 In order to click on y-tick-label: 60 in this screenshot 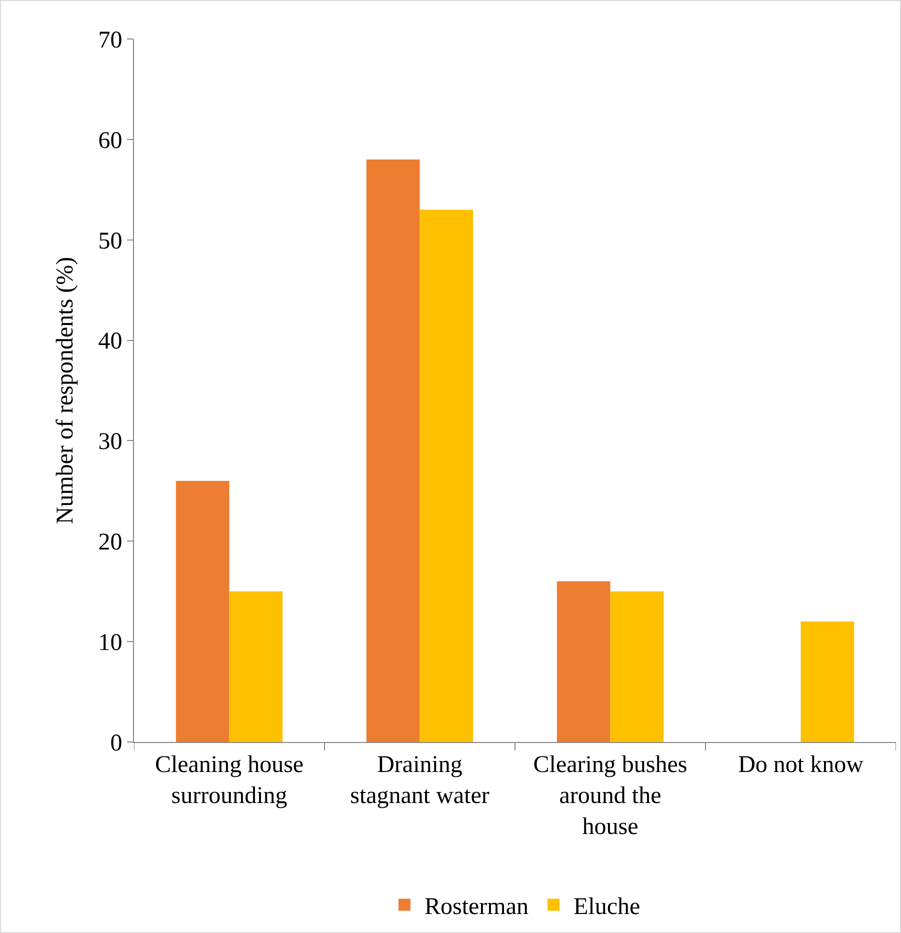, I will do `click(110, 141)`.